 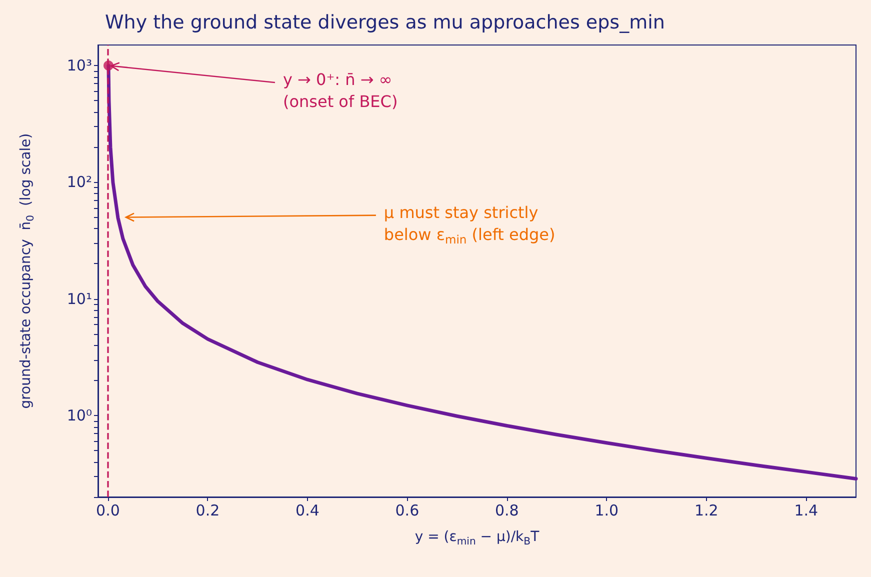 I want to click on x-tick-label: 0.2, so click(x=208, y=511).